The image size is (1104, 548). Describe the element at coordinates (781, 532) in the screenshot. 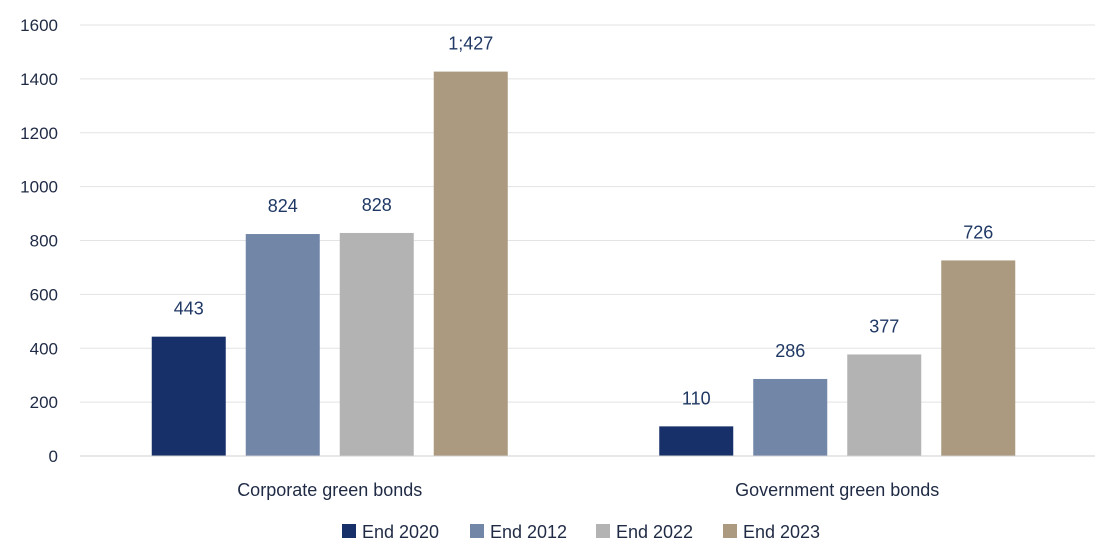

I see `legend-label: End 2023` at that location.